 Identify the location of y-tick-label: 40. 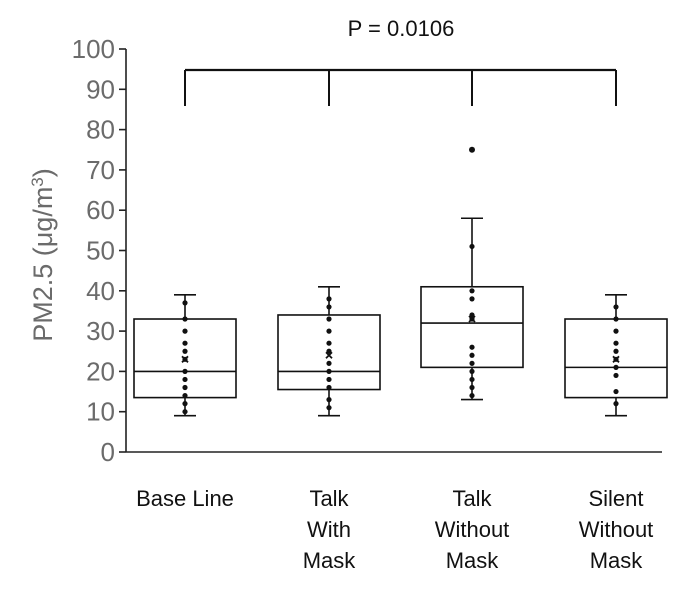
(100, 291).